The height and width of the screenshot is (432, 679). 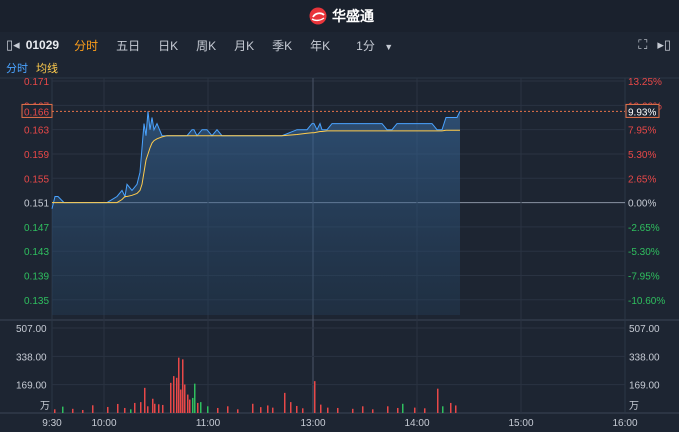 What do you see at coordinates (416, 423) in the screenshot?
I see `time-tick-label: 14:00` at bounding box center [416, 423].